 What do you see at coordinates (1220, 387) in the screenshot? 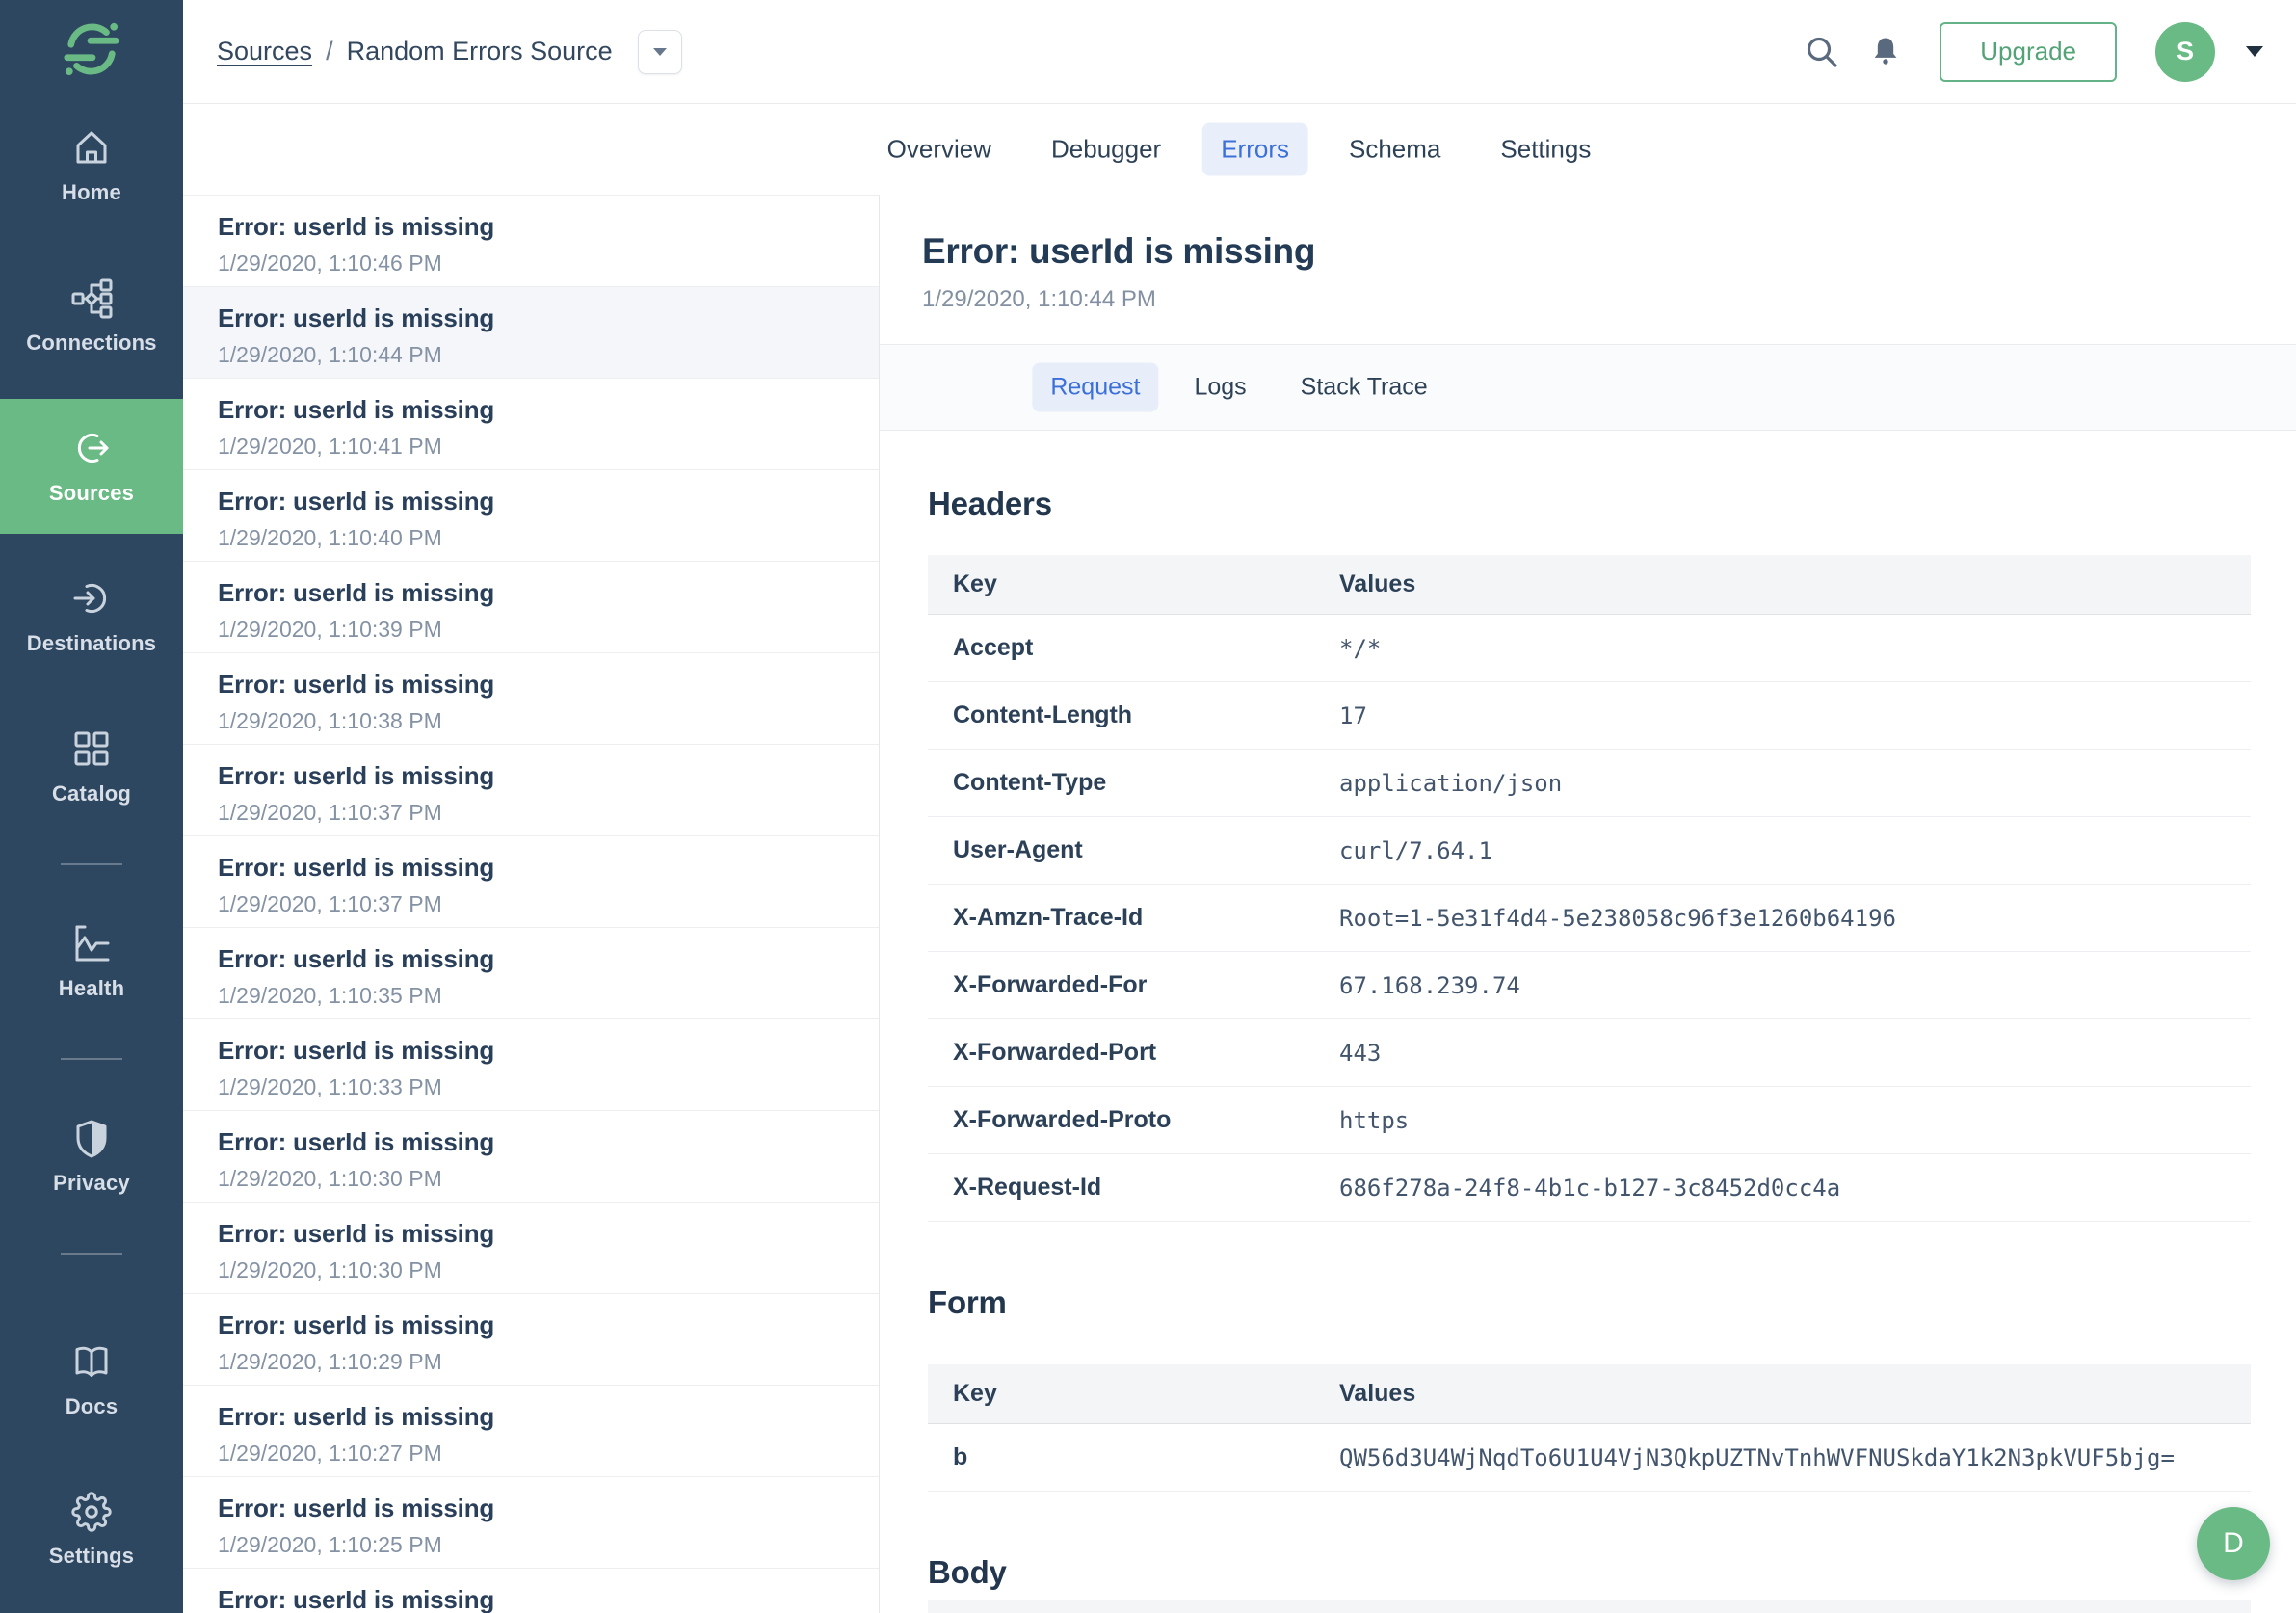
I see `subtab-logs: Logs` at bounding box center [1220, 387].